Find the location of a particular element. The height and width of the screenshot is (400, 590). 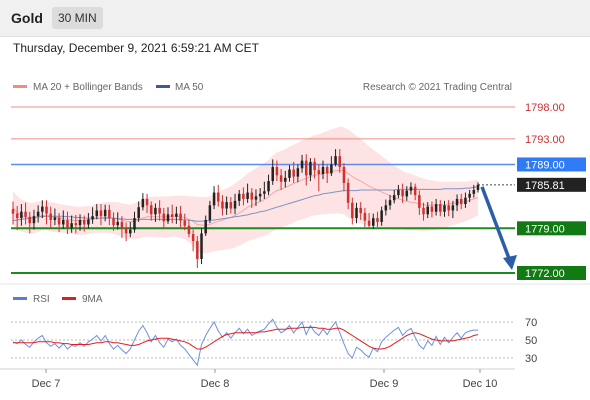

forecast-arrow is located at coordinates (498, 228).